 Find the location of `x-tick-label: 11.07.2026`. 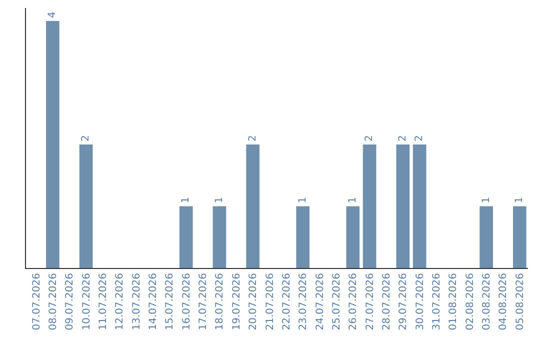

x-tick-label: 11.07.2026 is located at coordinates (103, 301).